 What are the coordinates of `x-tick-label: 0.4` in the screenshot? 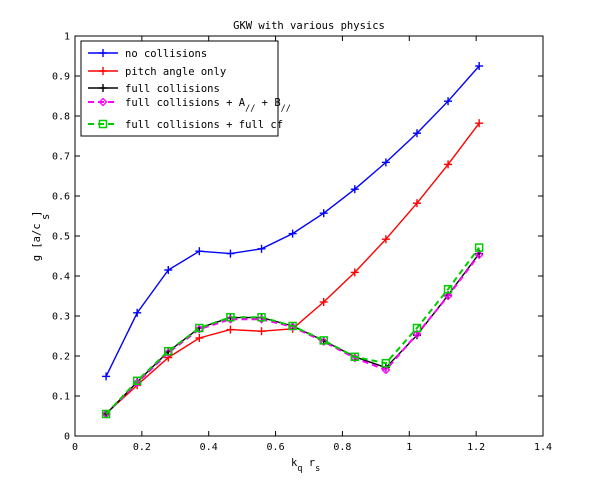 It's located at (209, 447).